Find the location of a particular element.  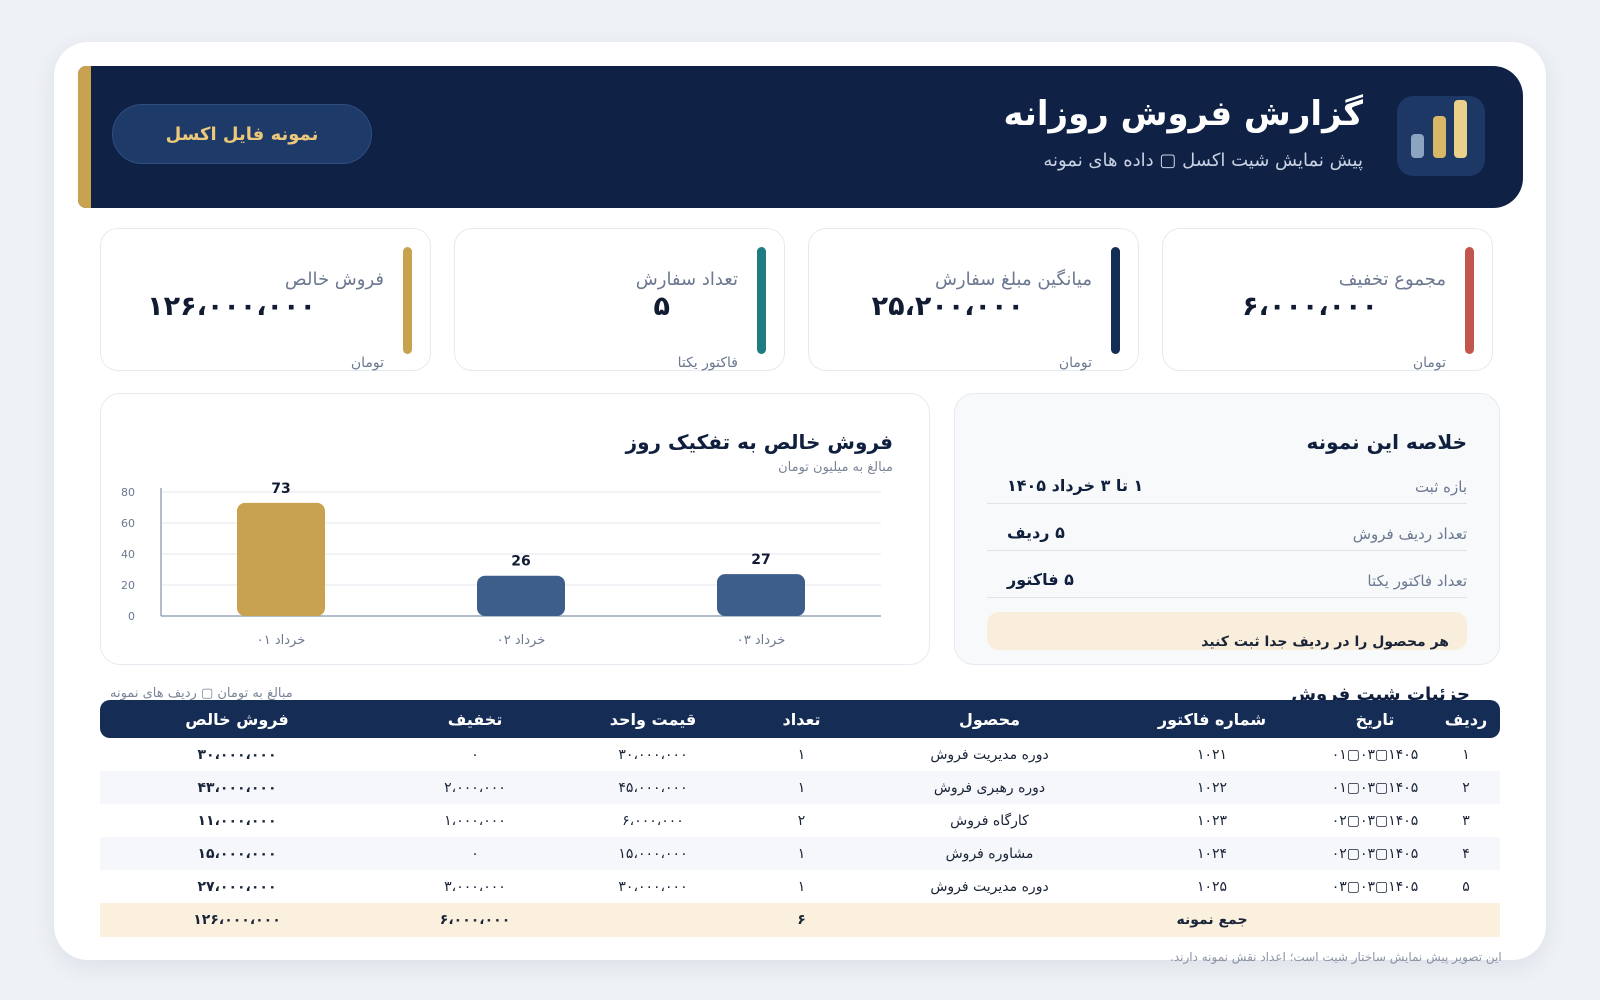

y-tick-label: 40 is located at coordinates (128, 554).